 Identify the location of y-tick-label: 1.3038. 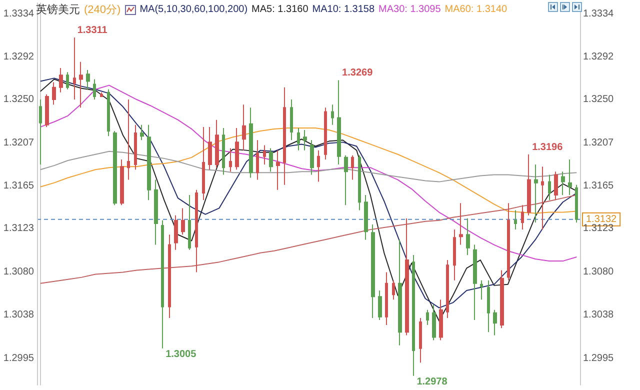
(18, 314).